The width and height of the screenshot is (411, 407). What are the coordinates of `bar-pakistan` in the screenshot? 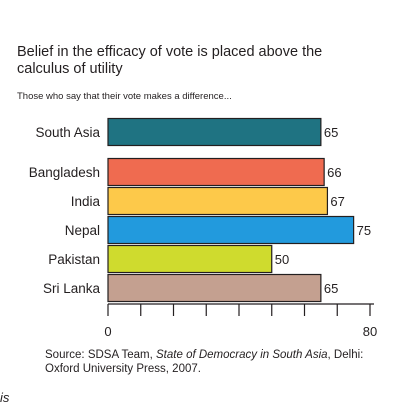 It's located at (190, 259).